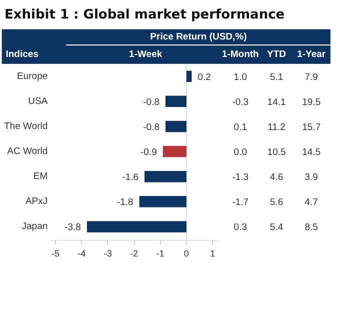 This screenshot has height=322, width=347. What do you see at coordinates (146, 54) in the screenshot?
I see `x-axis-title: 1-Week` at bounding box center [146, 54].